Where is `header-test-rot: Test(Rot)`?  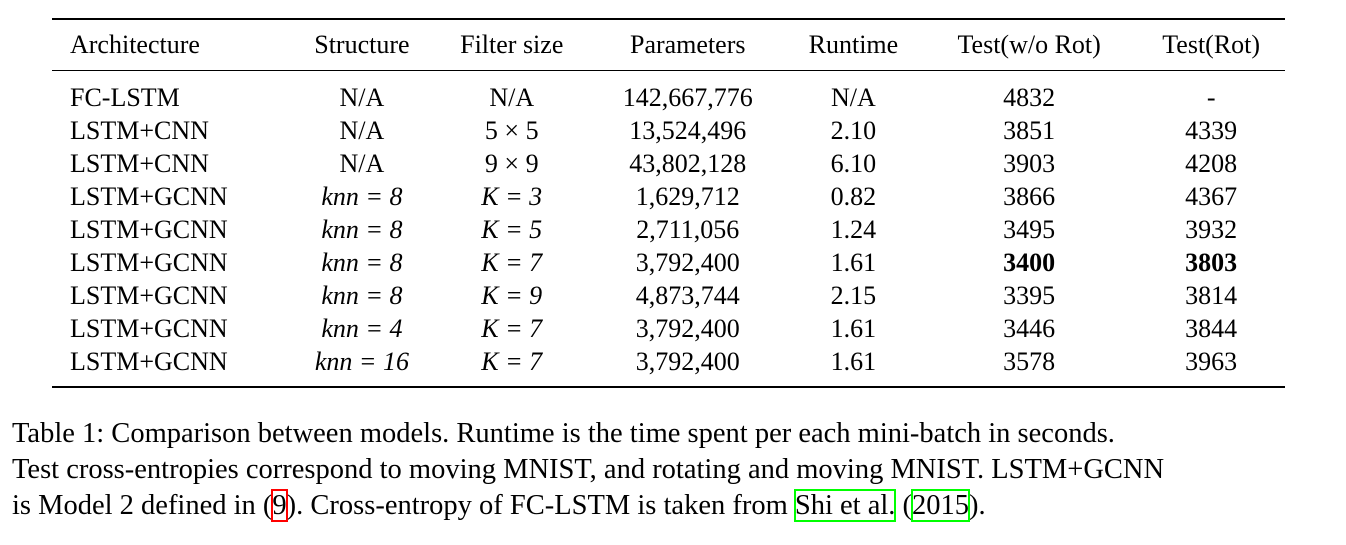 header-test-rot: Test(Rot) is located at coordinates (1211, 44).